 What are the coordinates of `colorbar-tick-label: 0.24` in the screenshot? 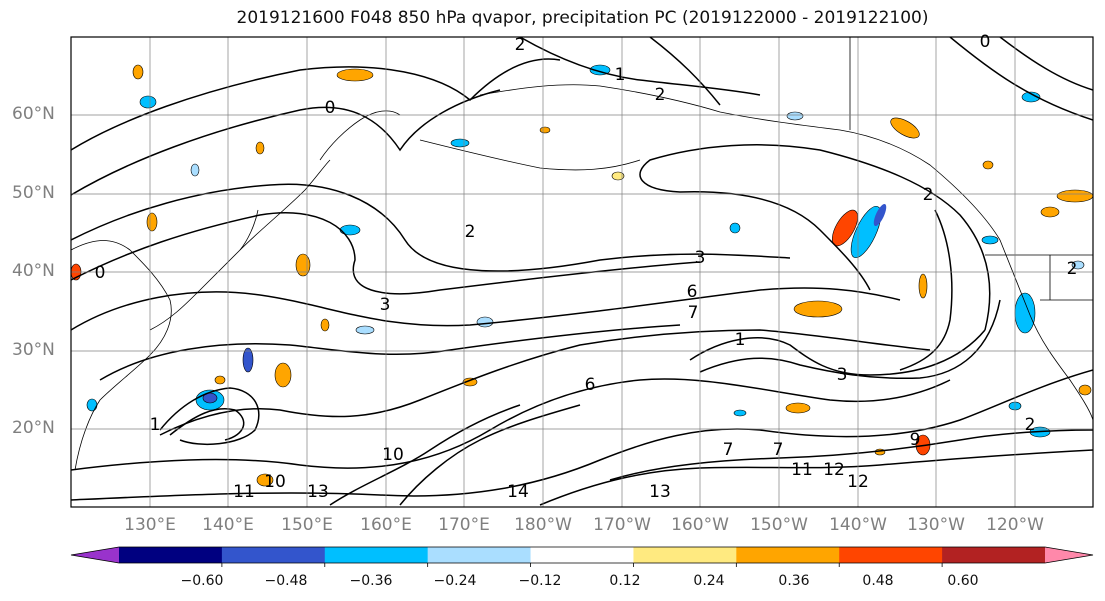 It's located at (709, 581).